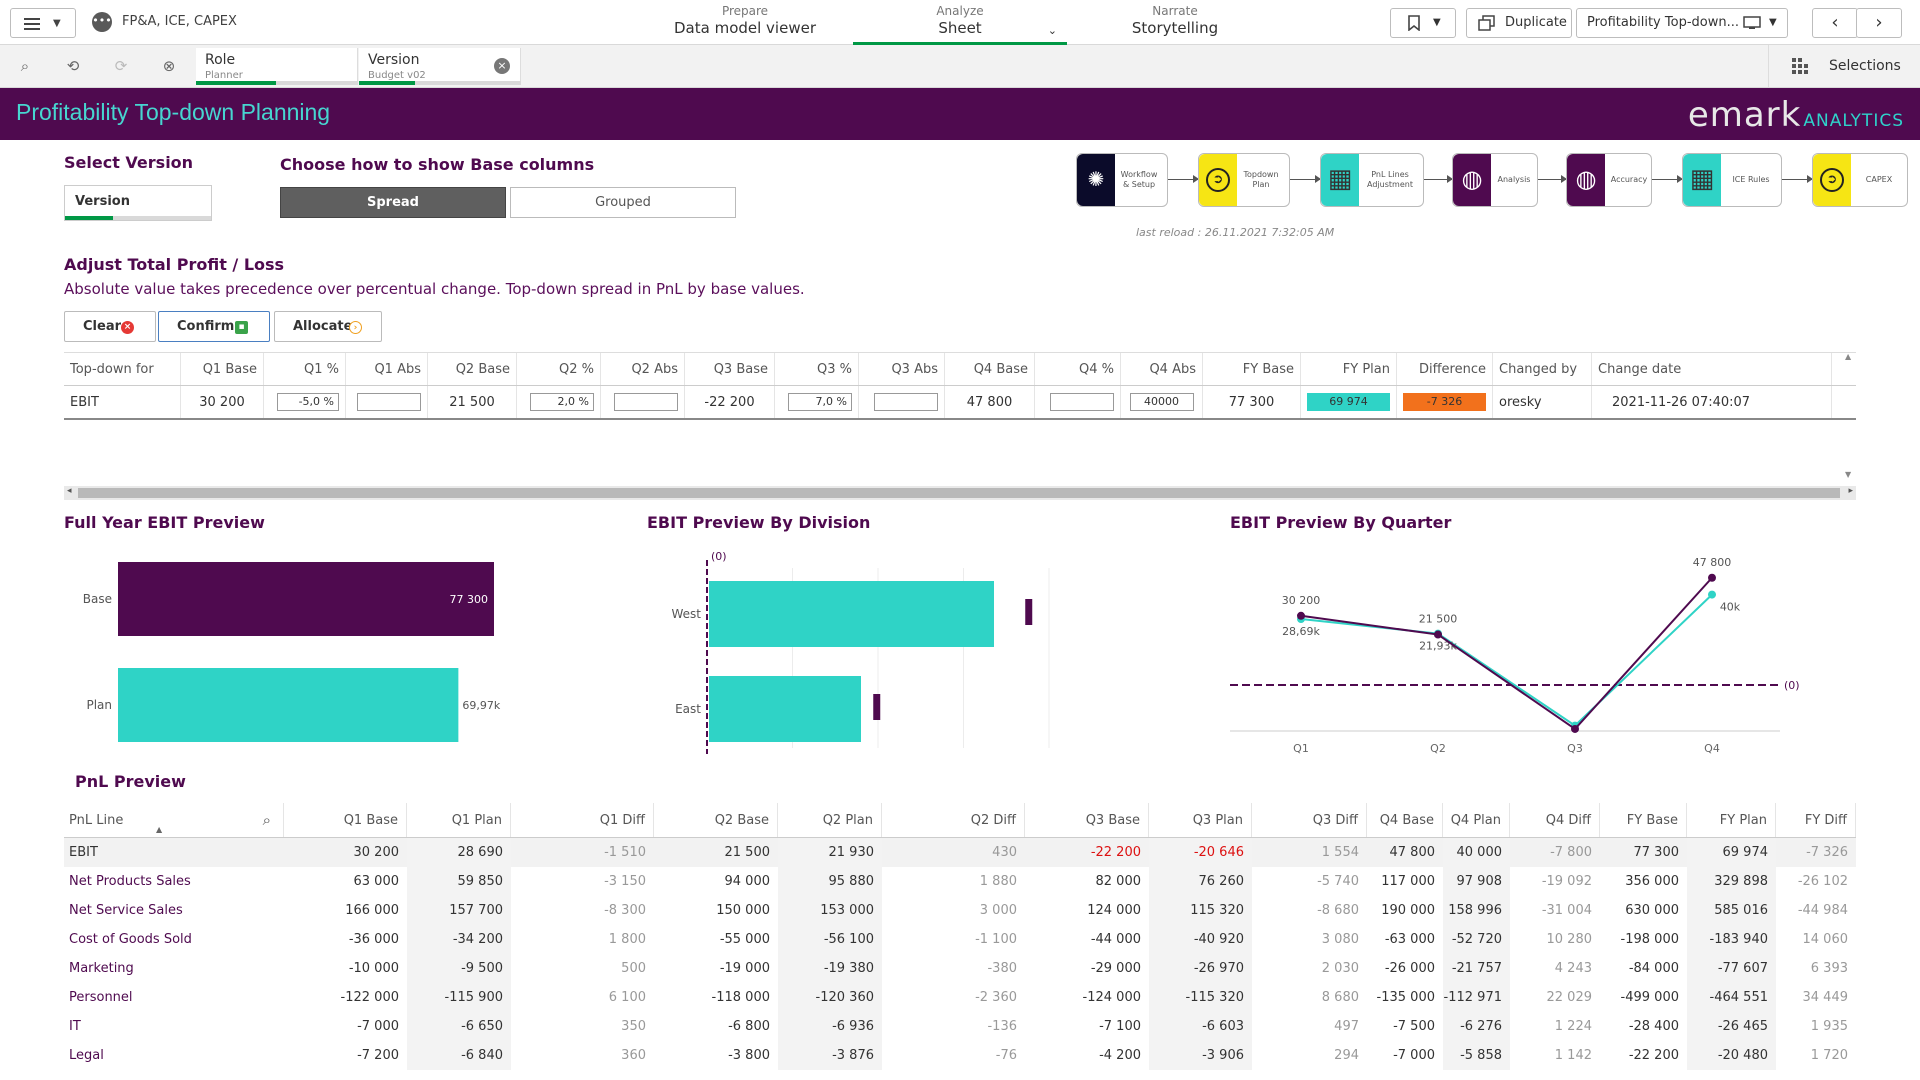  What do you see at coordinates (502, 66) in the screenshot?
I see `clear-selection-icon: ×` at bounding box center [502, 66].